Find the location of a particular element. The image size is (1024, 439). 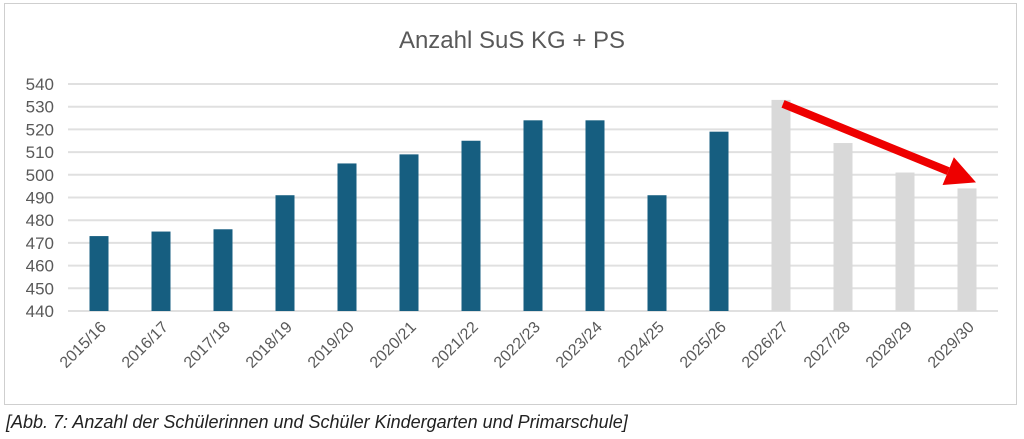

y-tick-label: 530 is located at coordinates (40, 107).